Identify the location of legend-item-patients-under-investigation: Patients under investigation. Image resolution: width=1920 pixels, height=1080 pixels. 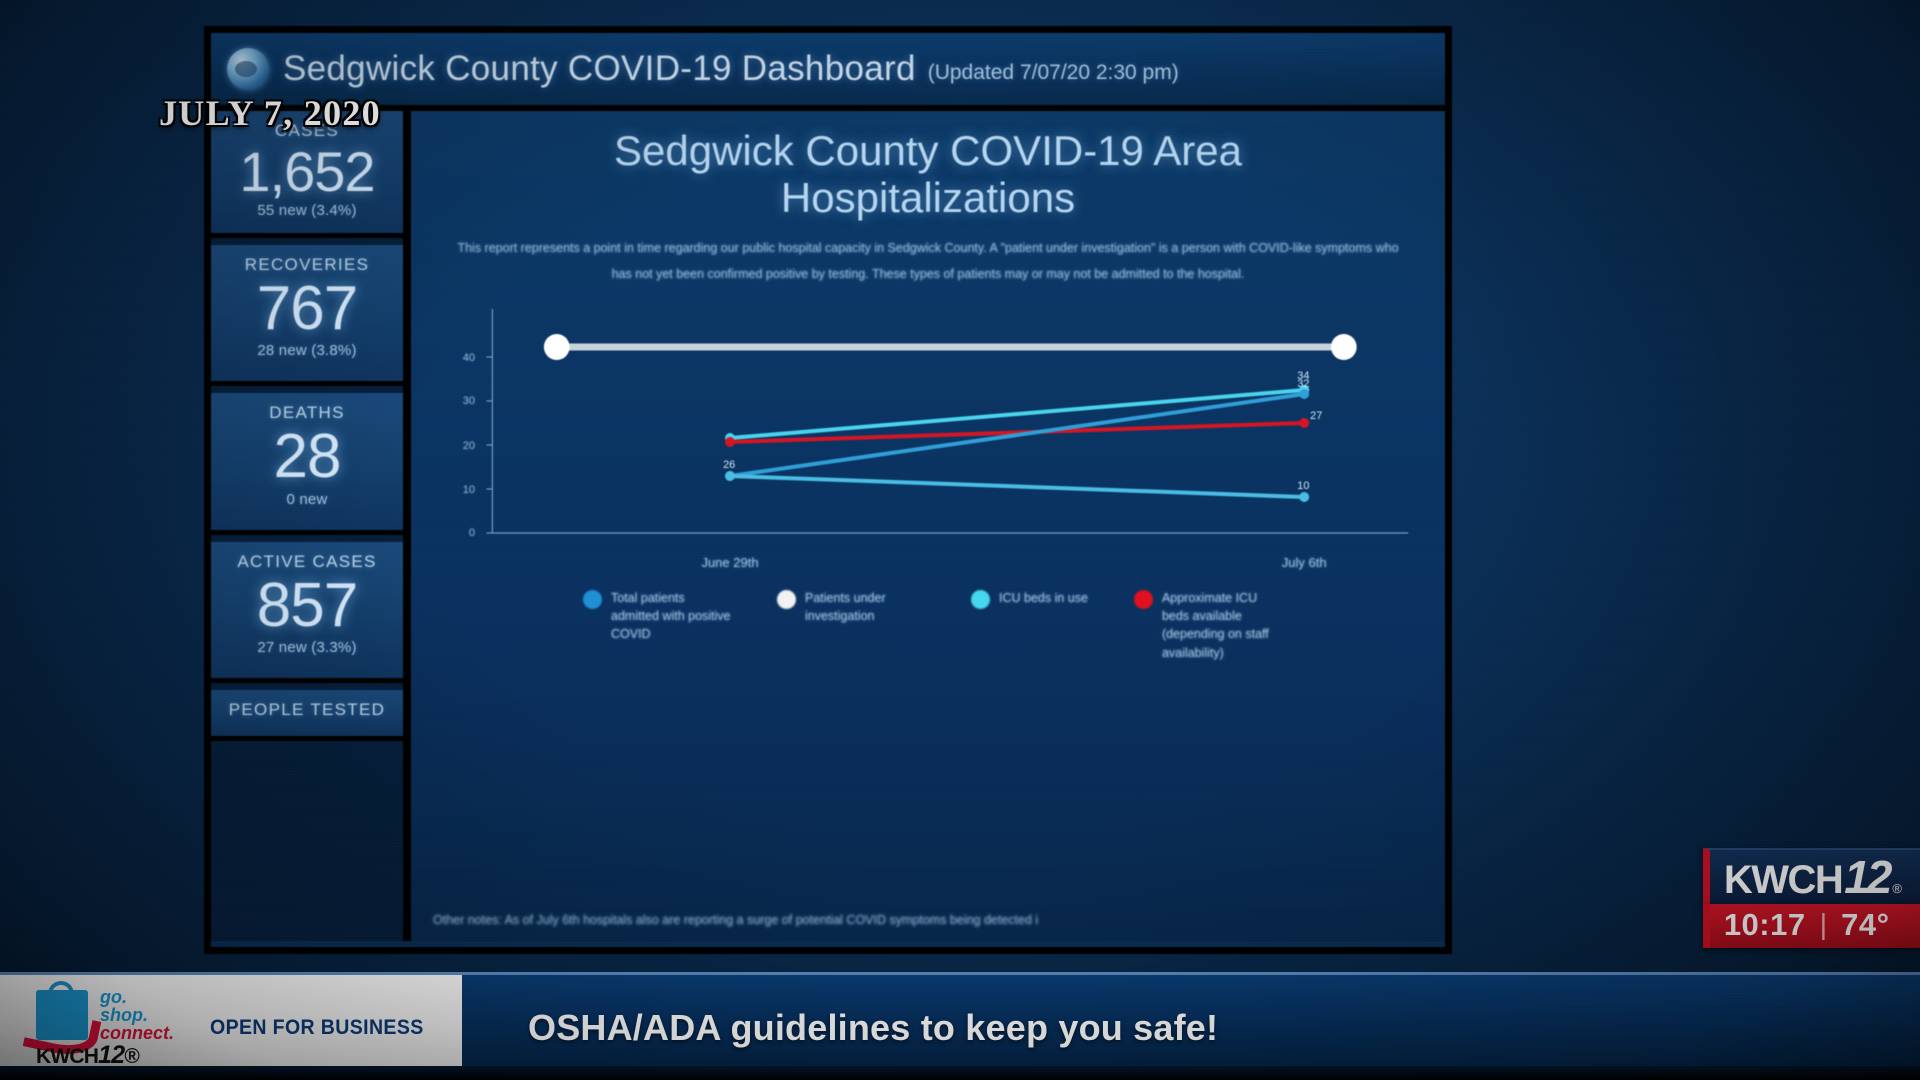
(851, 625).